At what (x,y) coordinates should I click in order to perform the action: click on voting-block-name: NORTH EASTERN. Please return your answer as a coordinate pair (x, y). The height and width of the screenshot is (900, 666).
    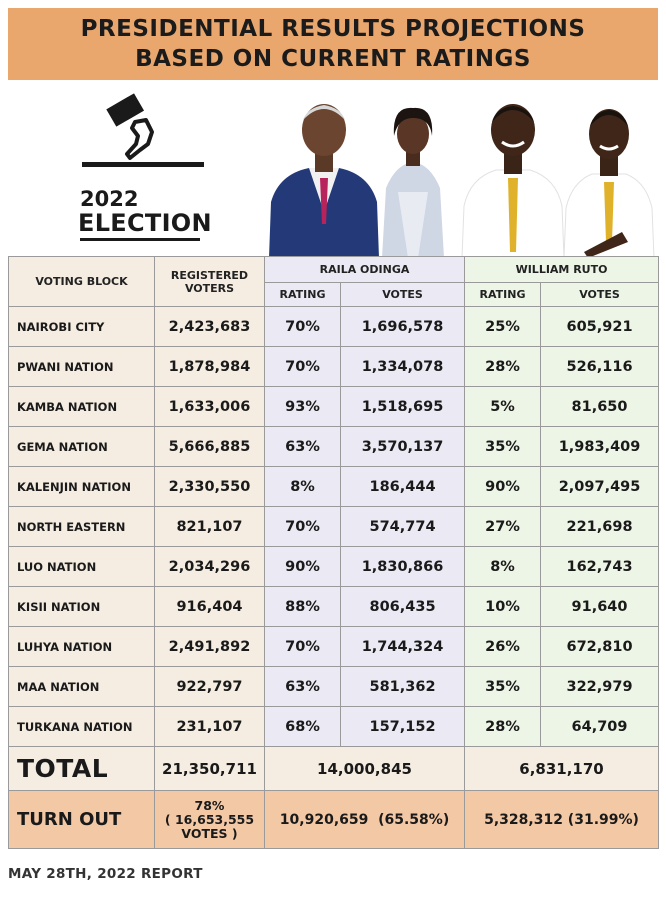
    Looking at the image, I should click on (81, 526).